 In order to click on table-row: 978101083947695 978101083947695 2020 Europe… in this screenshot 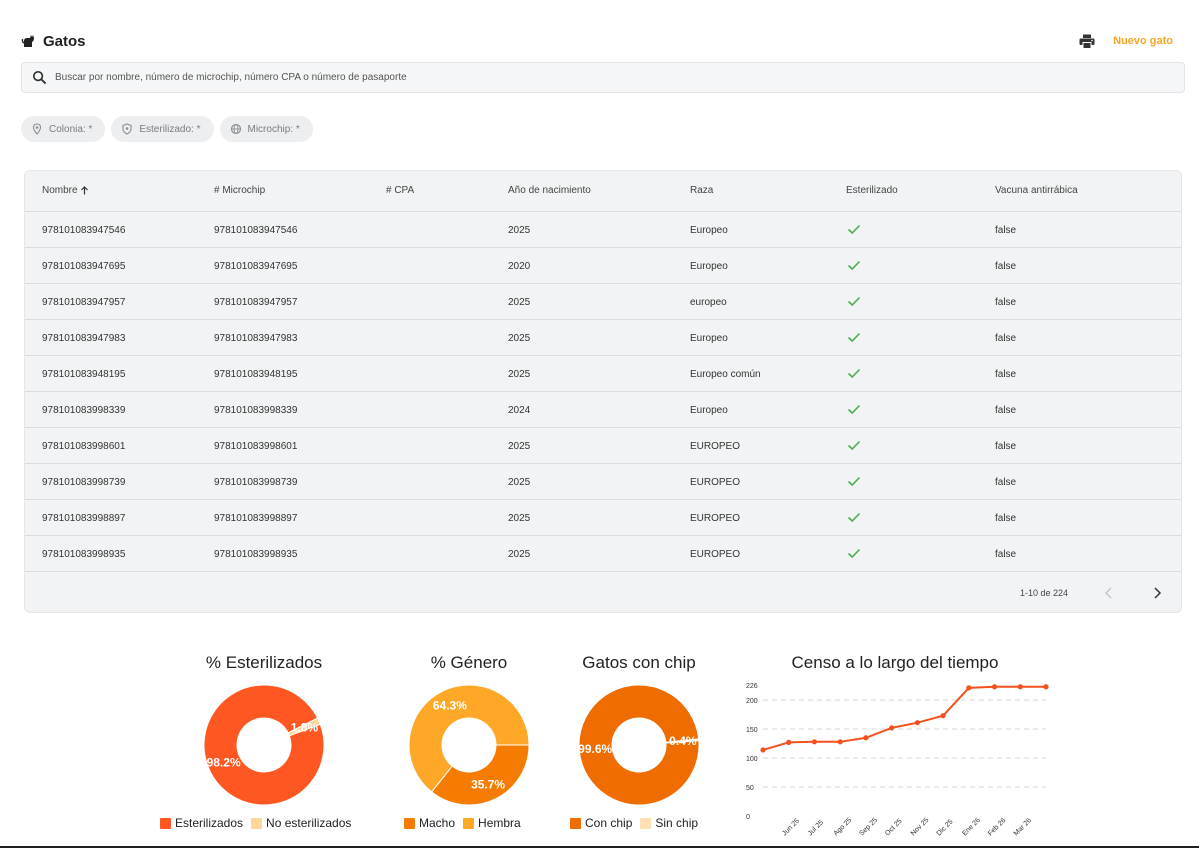, I will do `click(603, 266)`.